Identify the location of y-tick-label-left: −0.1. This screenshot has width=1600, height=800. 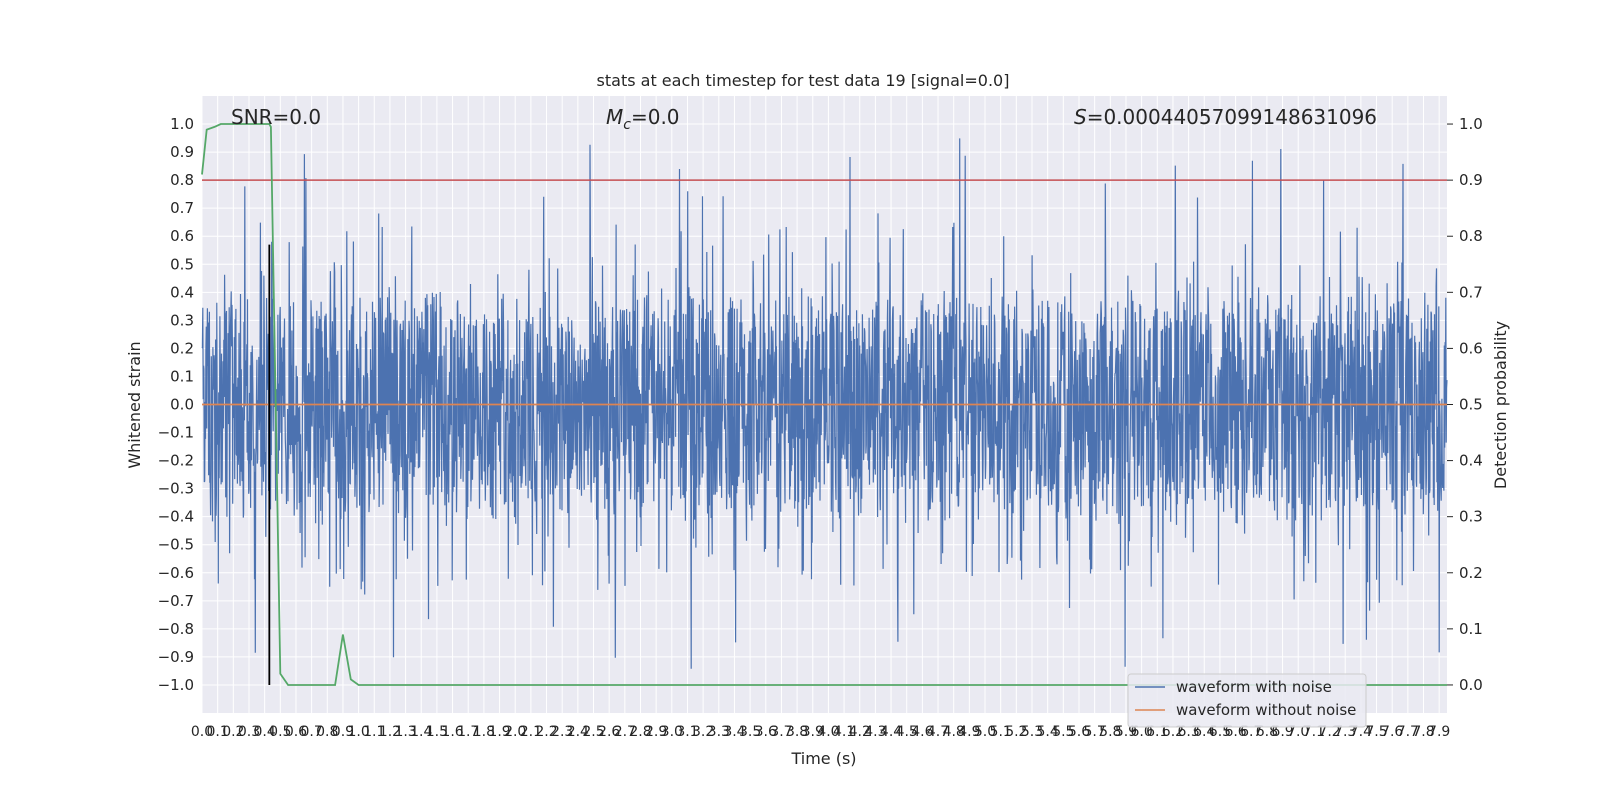
(176, 433).